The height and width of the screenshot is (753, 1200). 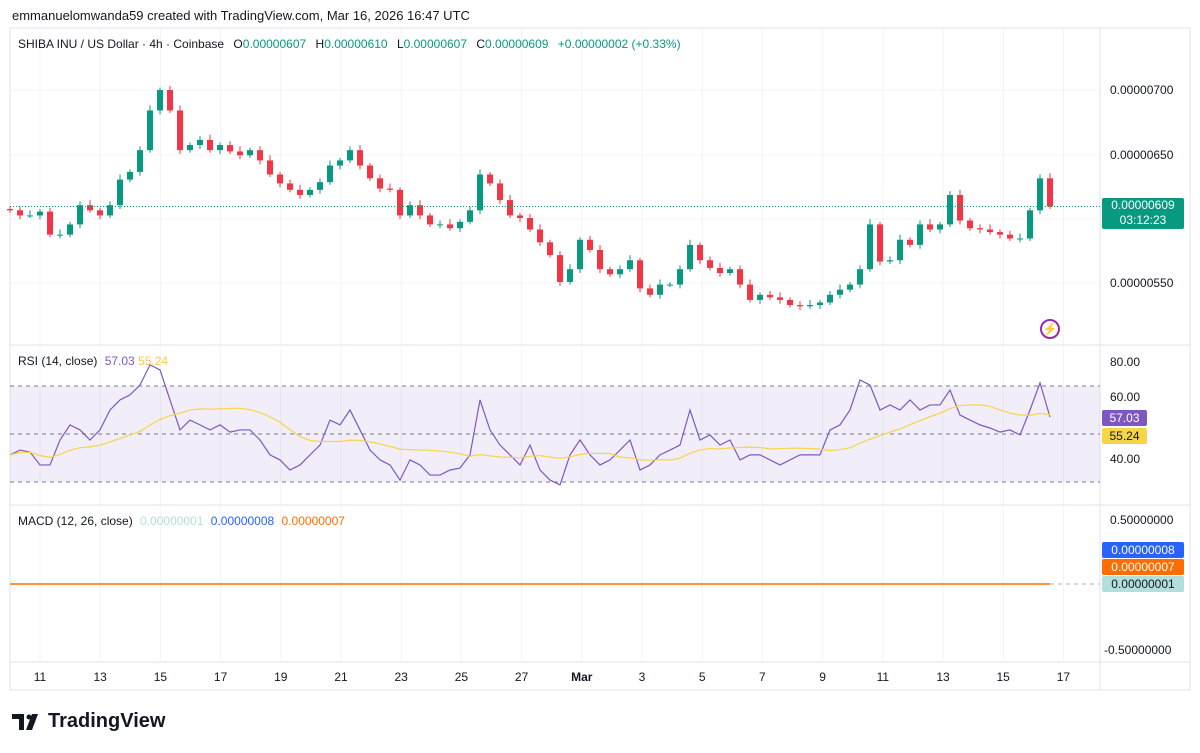 I want to click on rsi-tick: 40.00, so click(x=1125, y=459).